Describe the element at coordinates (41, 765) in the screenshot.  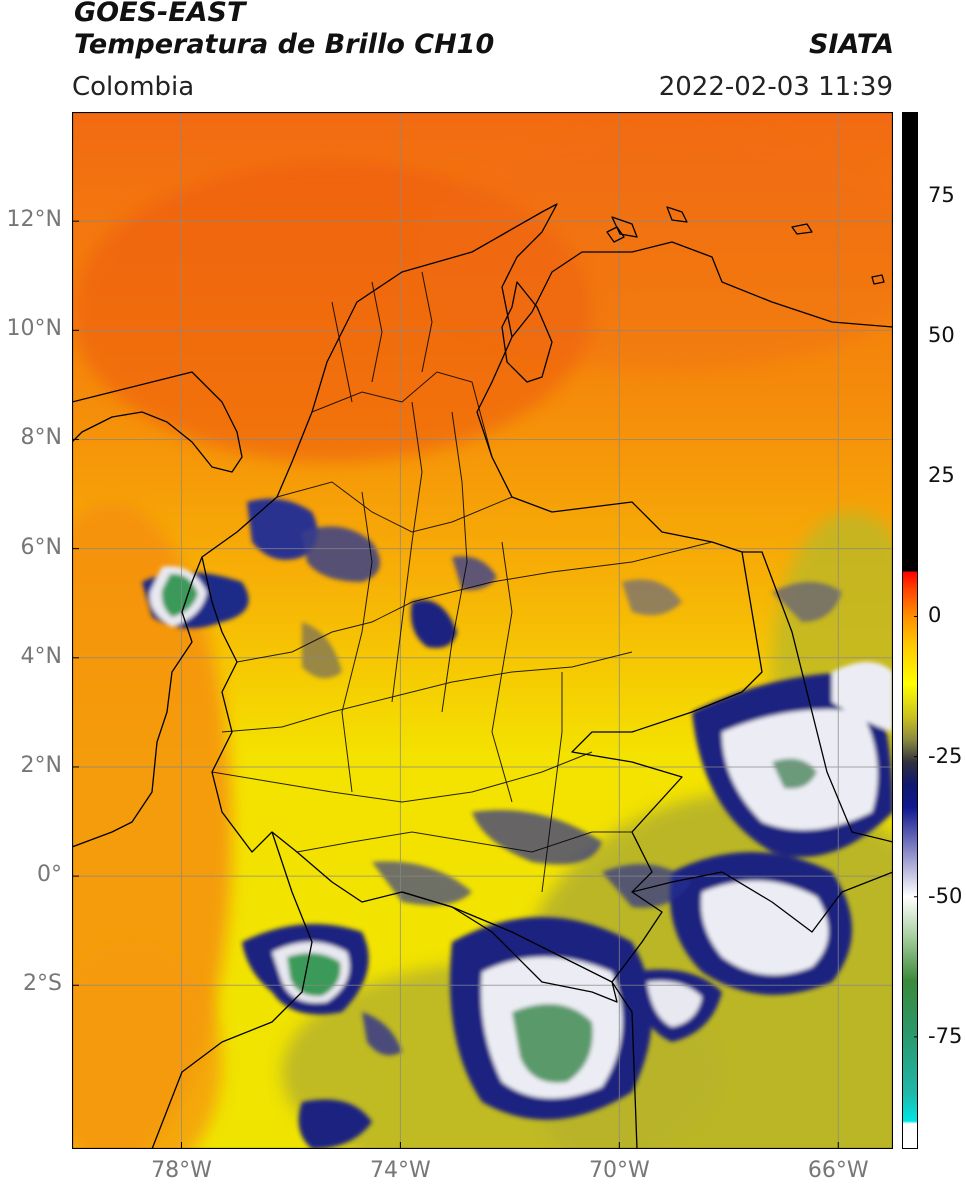
I see `lat-tick-label: 2°N` at that location.